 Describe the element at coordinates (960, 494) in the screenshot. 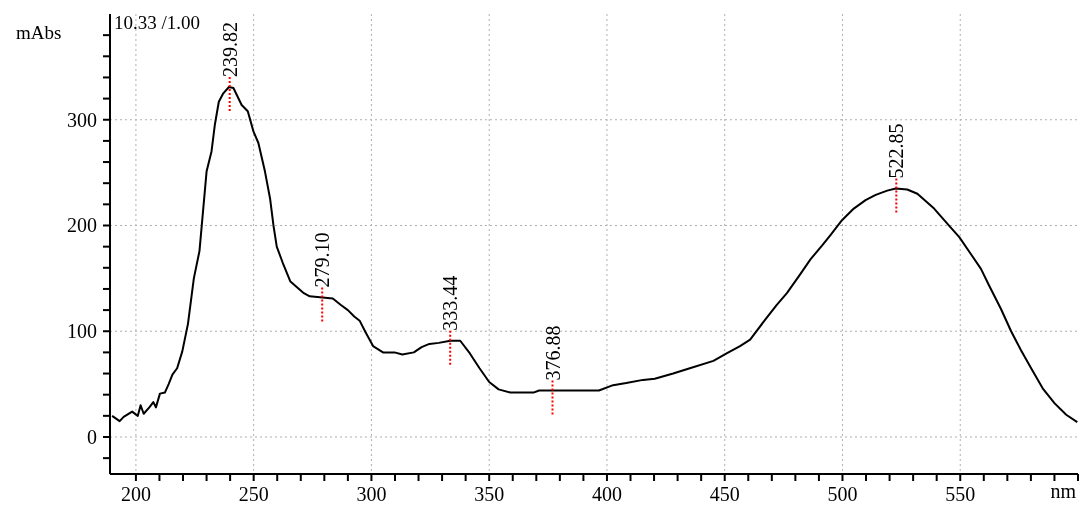

I see `x-tick-label: 550` at that location.